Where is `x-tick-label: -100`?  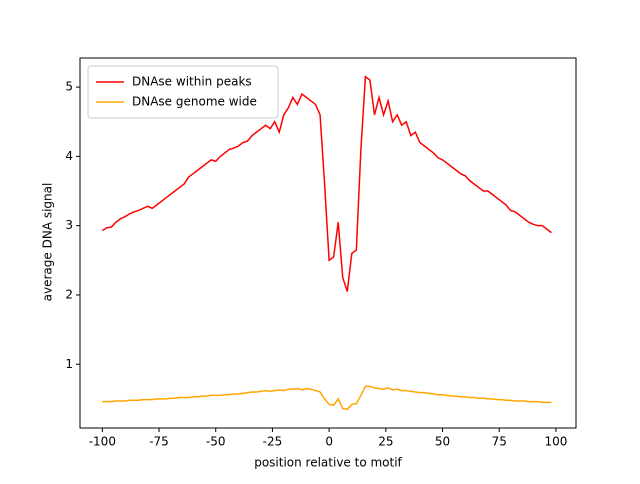
x-tick-label: -100 is located at coordinates (102, 442).